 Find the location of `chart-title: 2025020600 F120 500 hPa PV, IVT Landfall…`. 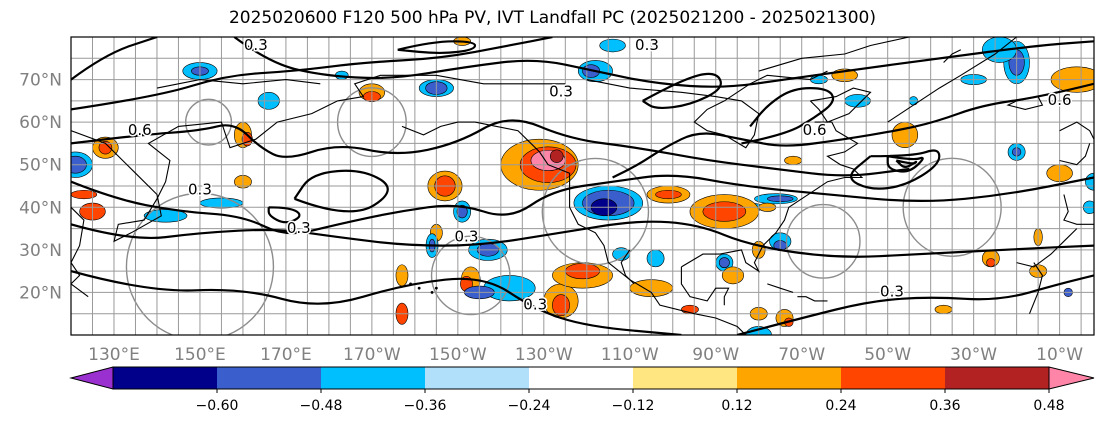

chart-title: 2025020600 F120 500 hPa PV, IVT Landfall… is located at coordinates (552, 18).